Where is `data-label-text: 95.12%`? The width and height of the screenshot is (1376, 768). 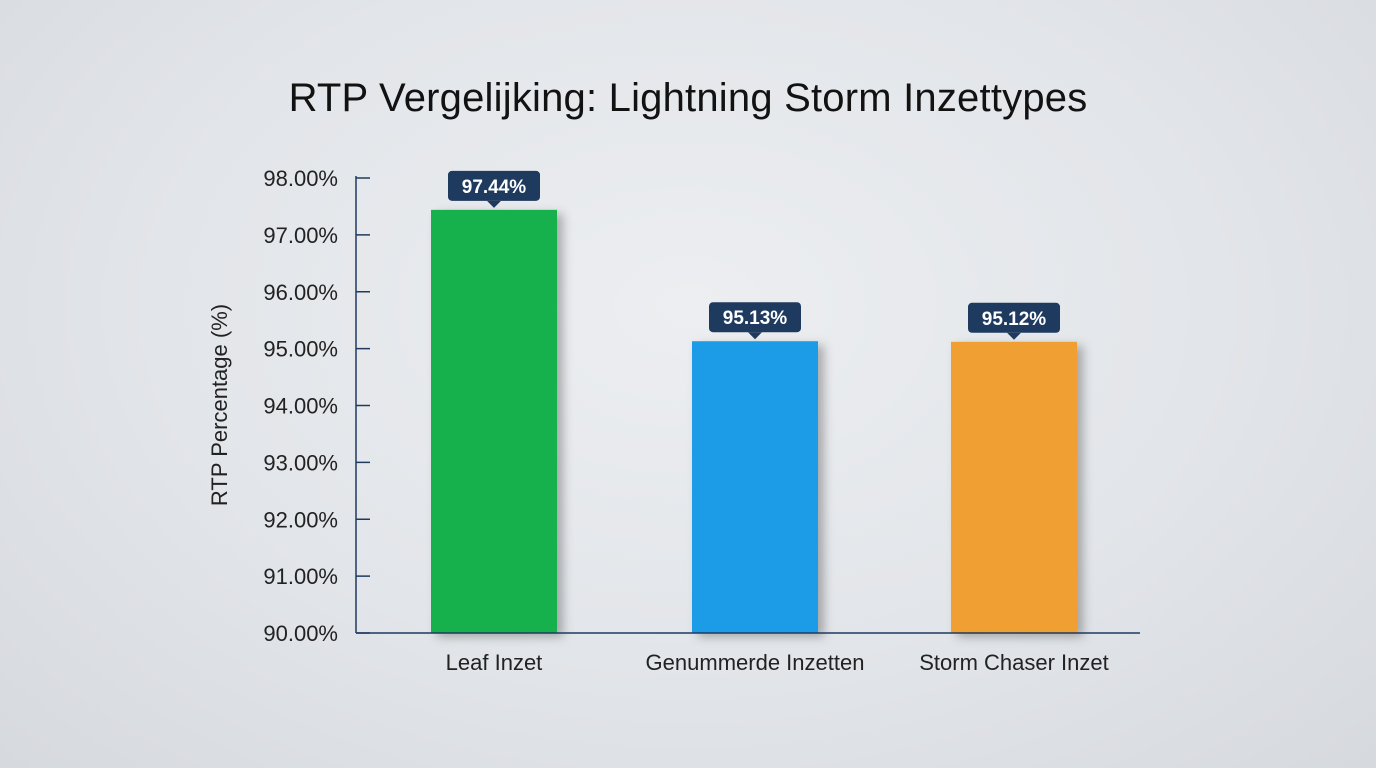
data-label-text: 95.12% is located at coordinates (1014, 319).